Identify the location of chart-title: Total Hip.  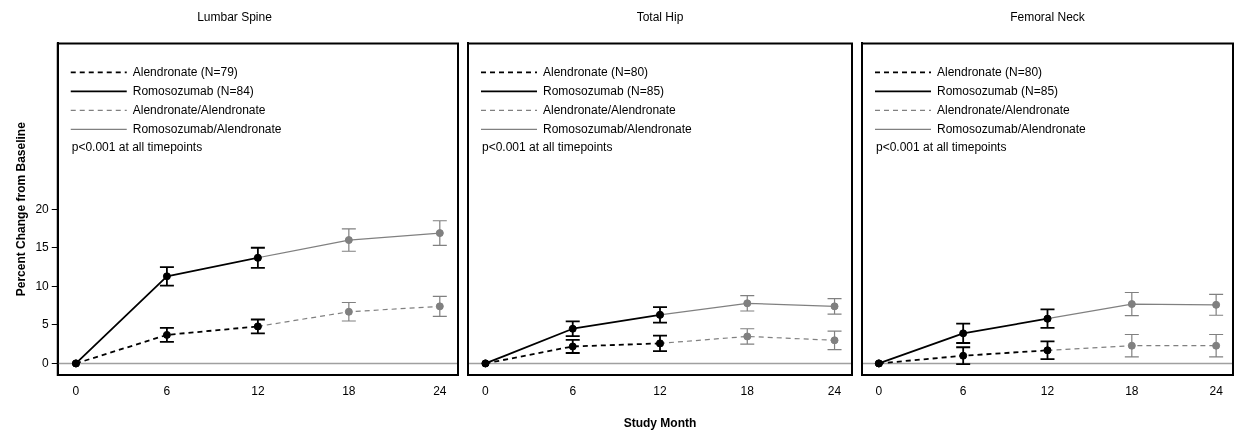
(660, 16).